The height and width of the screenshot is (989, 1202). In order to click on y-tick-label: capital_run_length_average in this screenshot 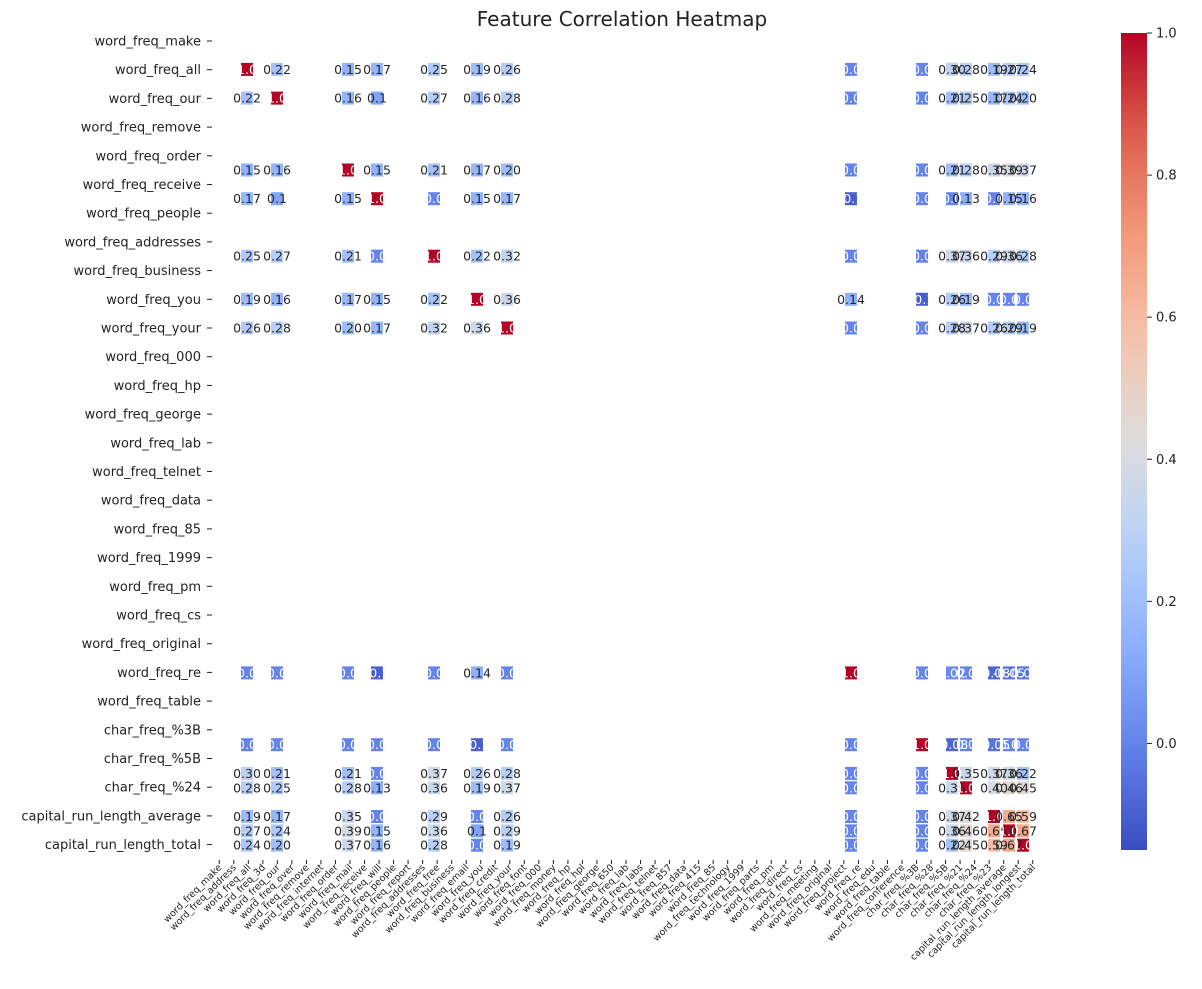, I will do `click(111, 816)`.